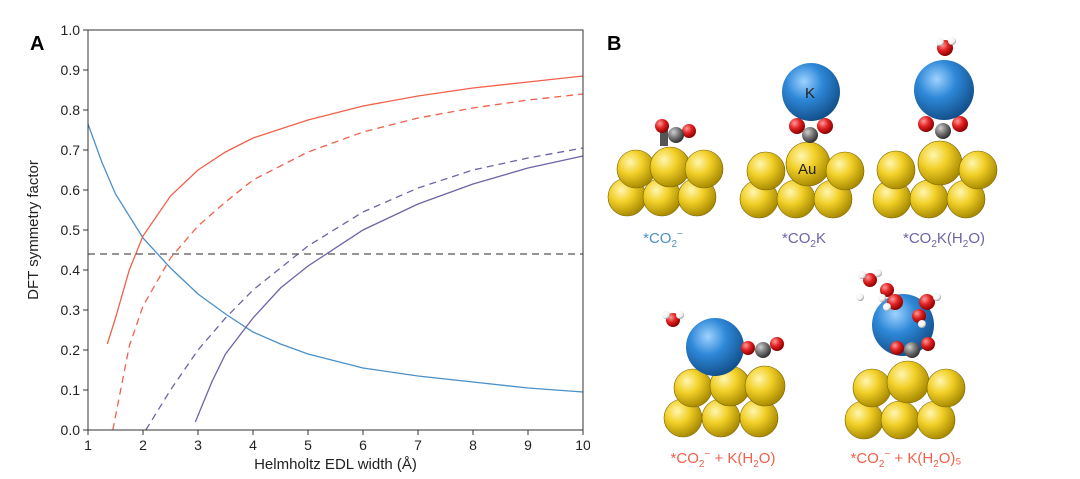 Image resolution: width=1080 pixels, height=479 pixels. What do you see at coordinates (71, 150) in the screenshot?
I see `y-tick-label: 0.7` at bounding box center [71, 150].